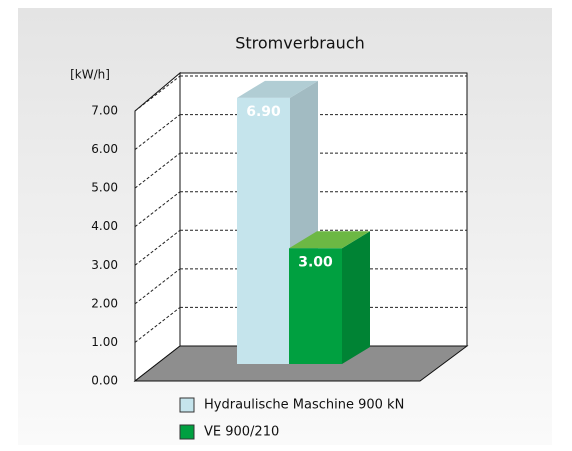 The height and width of the screenshot is (451, 572). I want to click on bar-side, so click(356, 297).